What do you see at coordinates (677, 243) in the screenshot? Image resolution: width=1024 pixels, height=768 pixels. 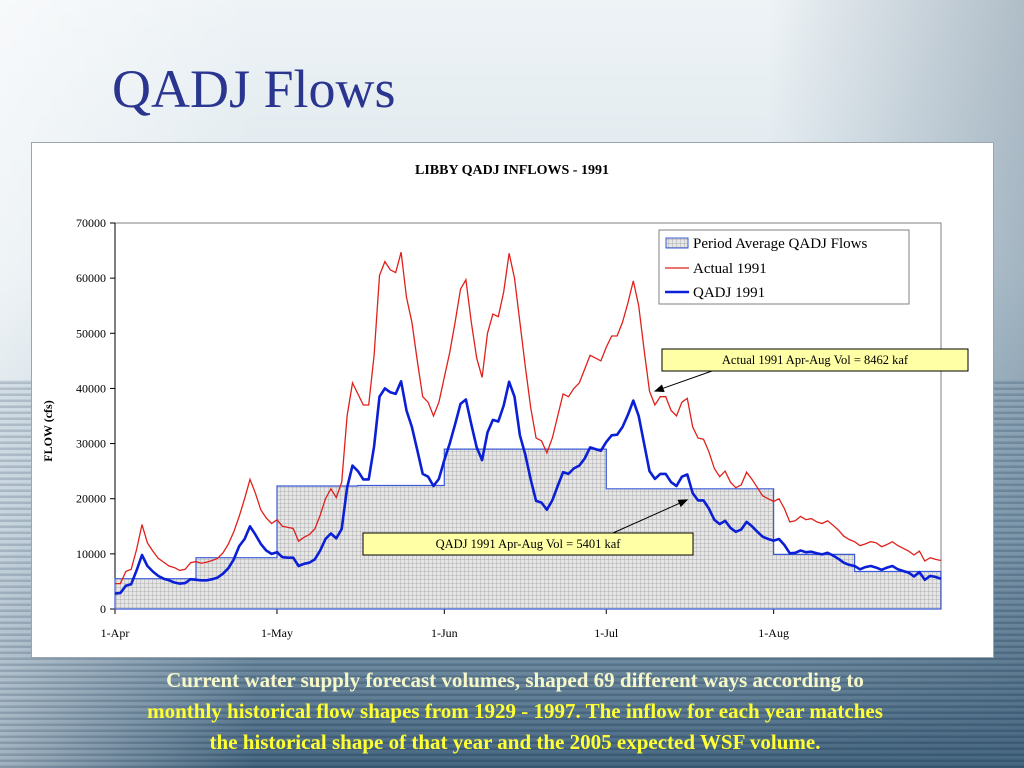 I see `legend-swatch-period-average` at bounding box center [677, 243].